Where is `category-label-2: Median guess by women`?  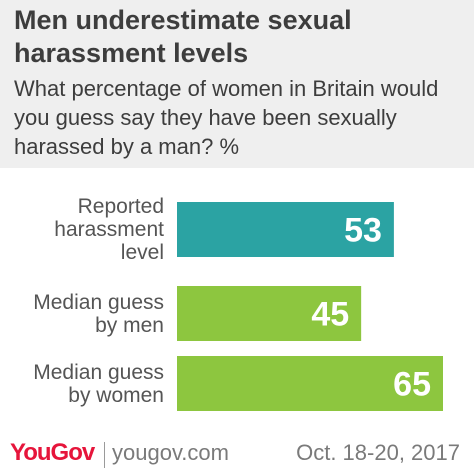
category-label-2: Median guess by women is located at coordinates (98, 383).